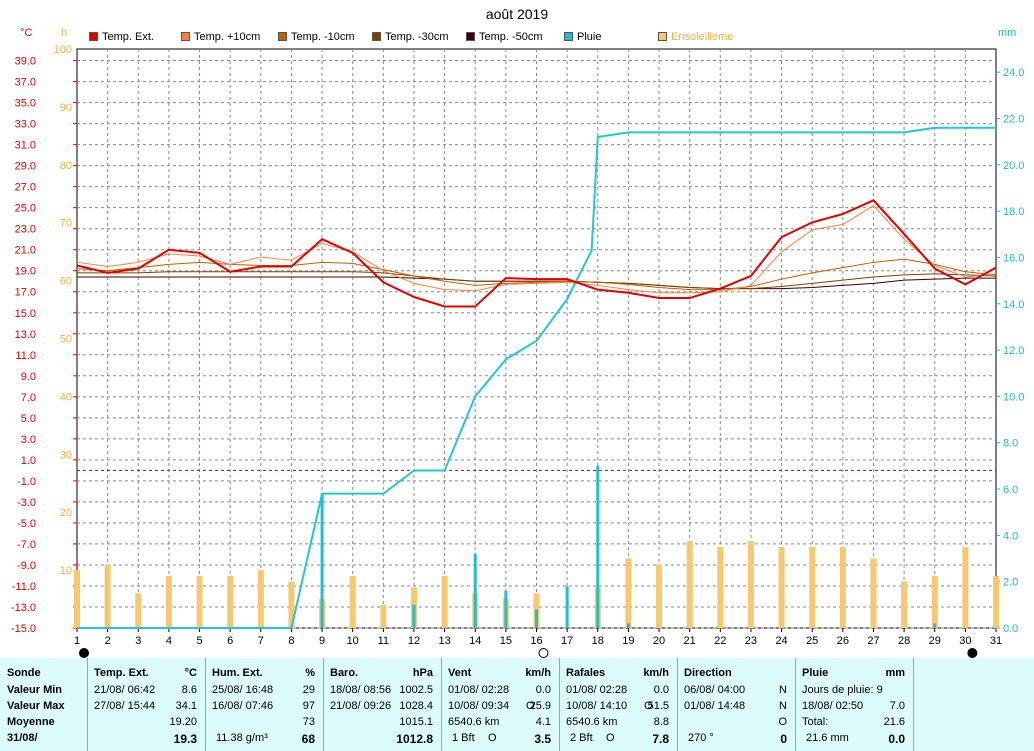 The height and width of the screenshot is (751, 1034). Describe the element at coordinates (536, 249) in the screenshot. I see `series-line-temp-10cm` at that location.